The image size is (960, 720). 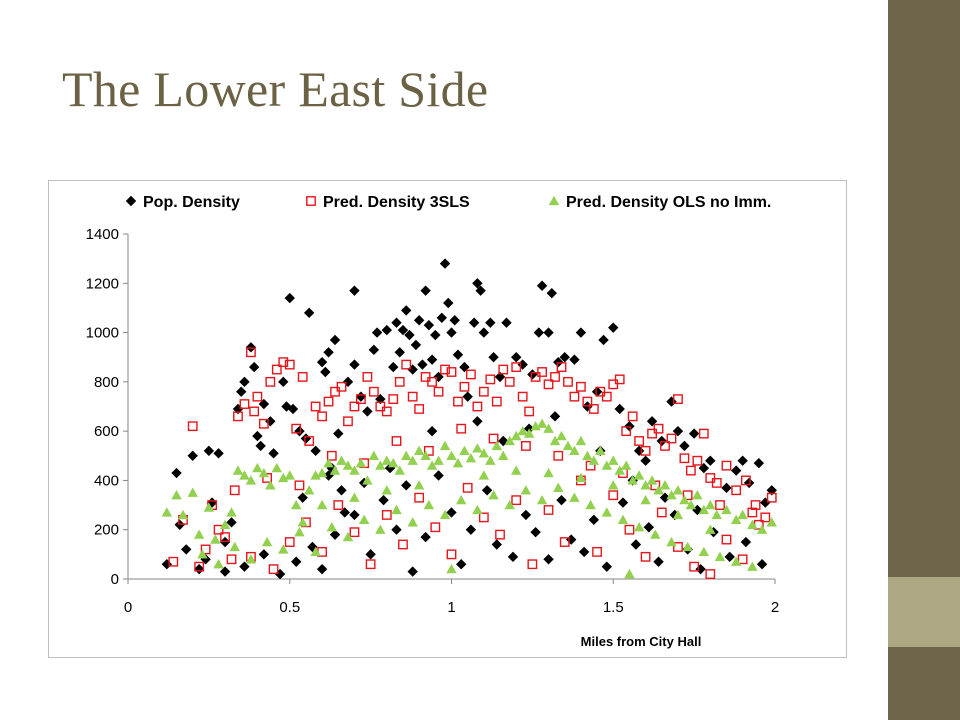 What do you see at coordinates (102, 333) in the screenshot?
I see `y-tick-label: 1000` at bounding box center [102, 333].